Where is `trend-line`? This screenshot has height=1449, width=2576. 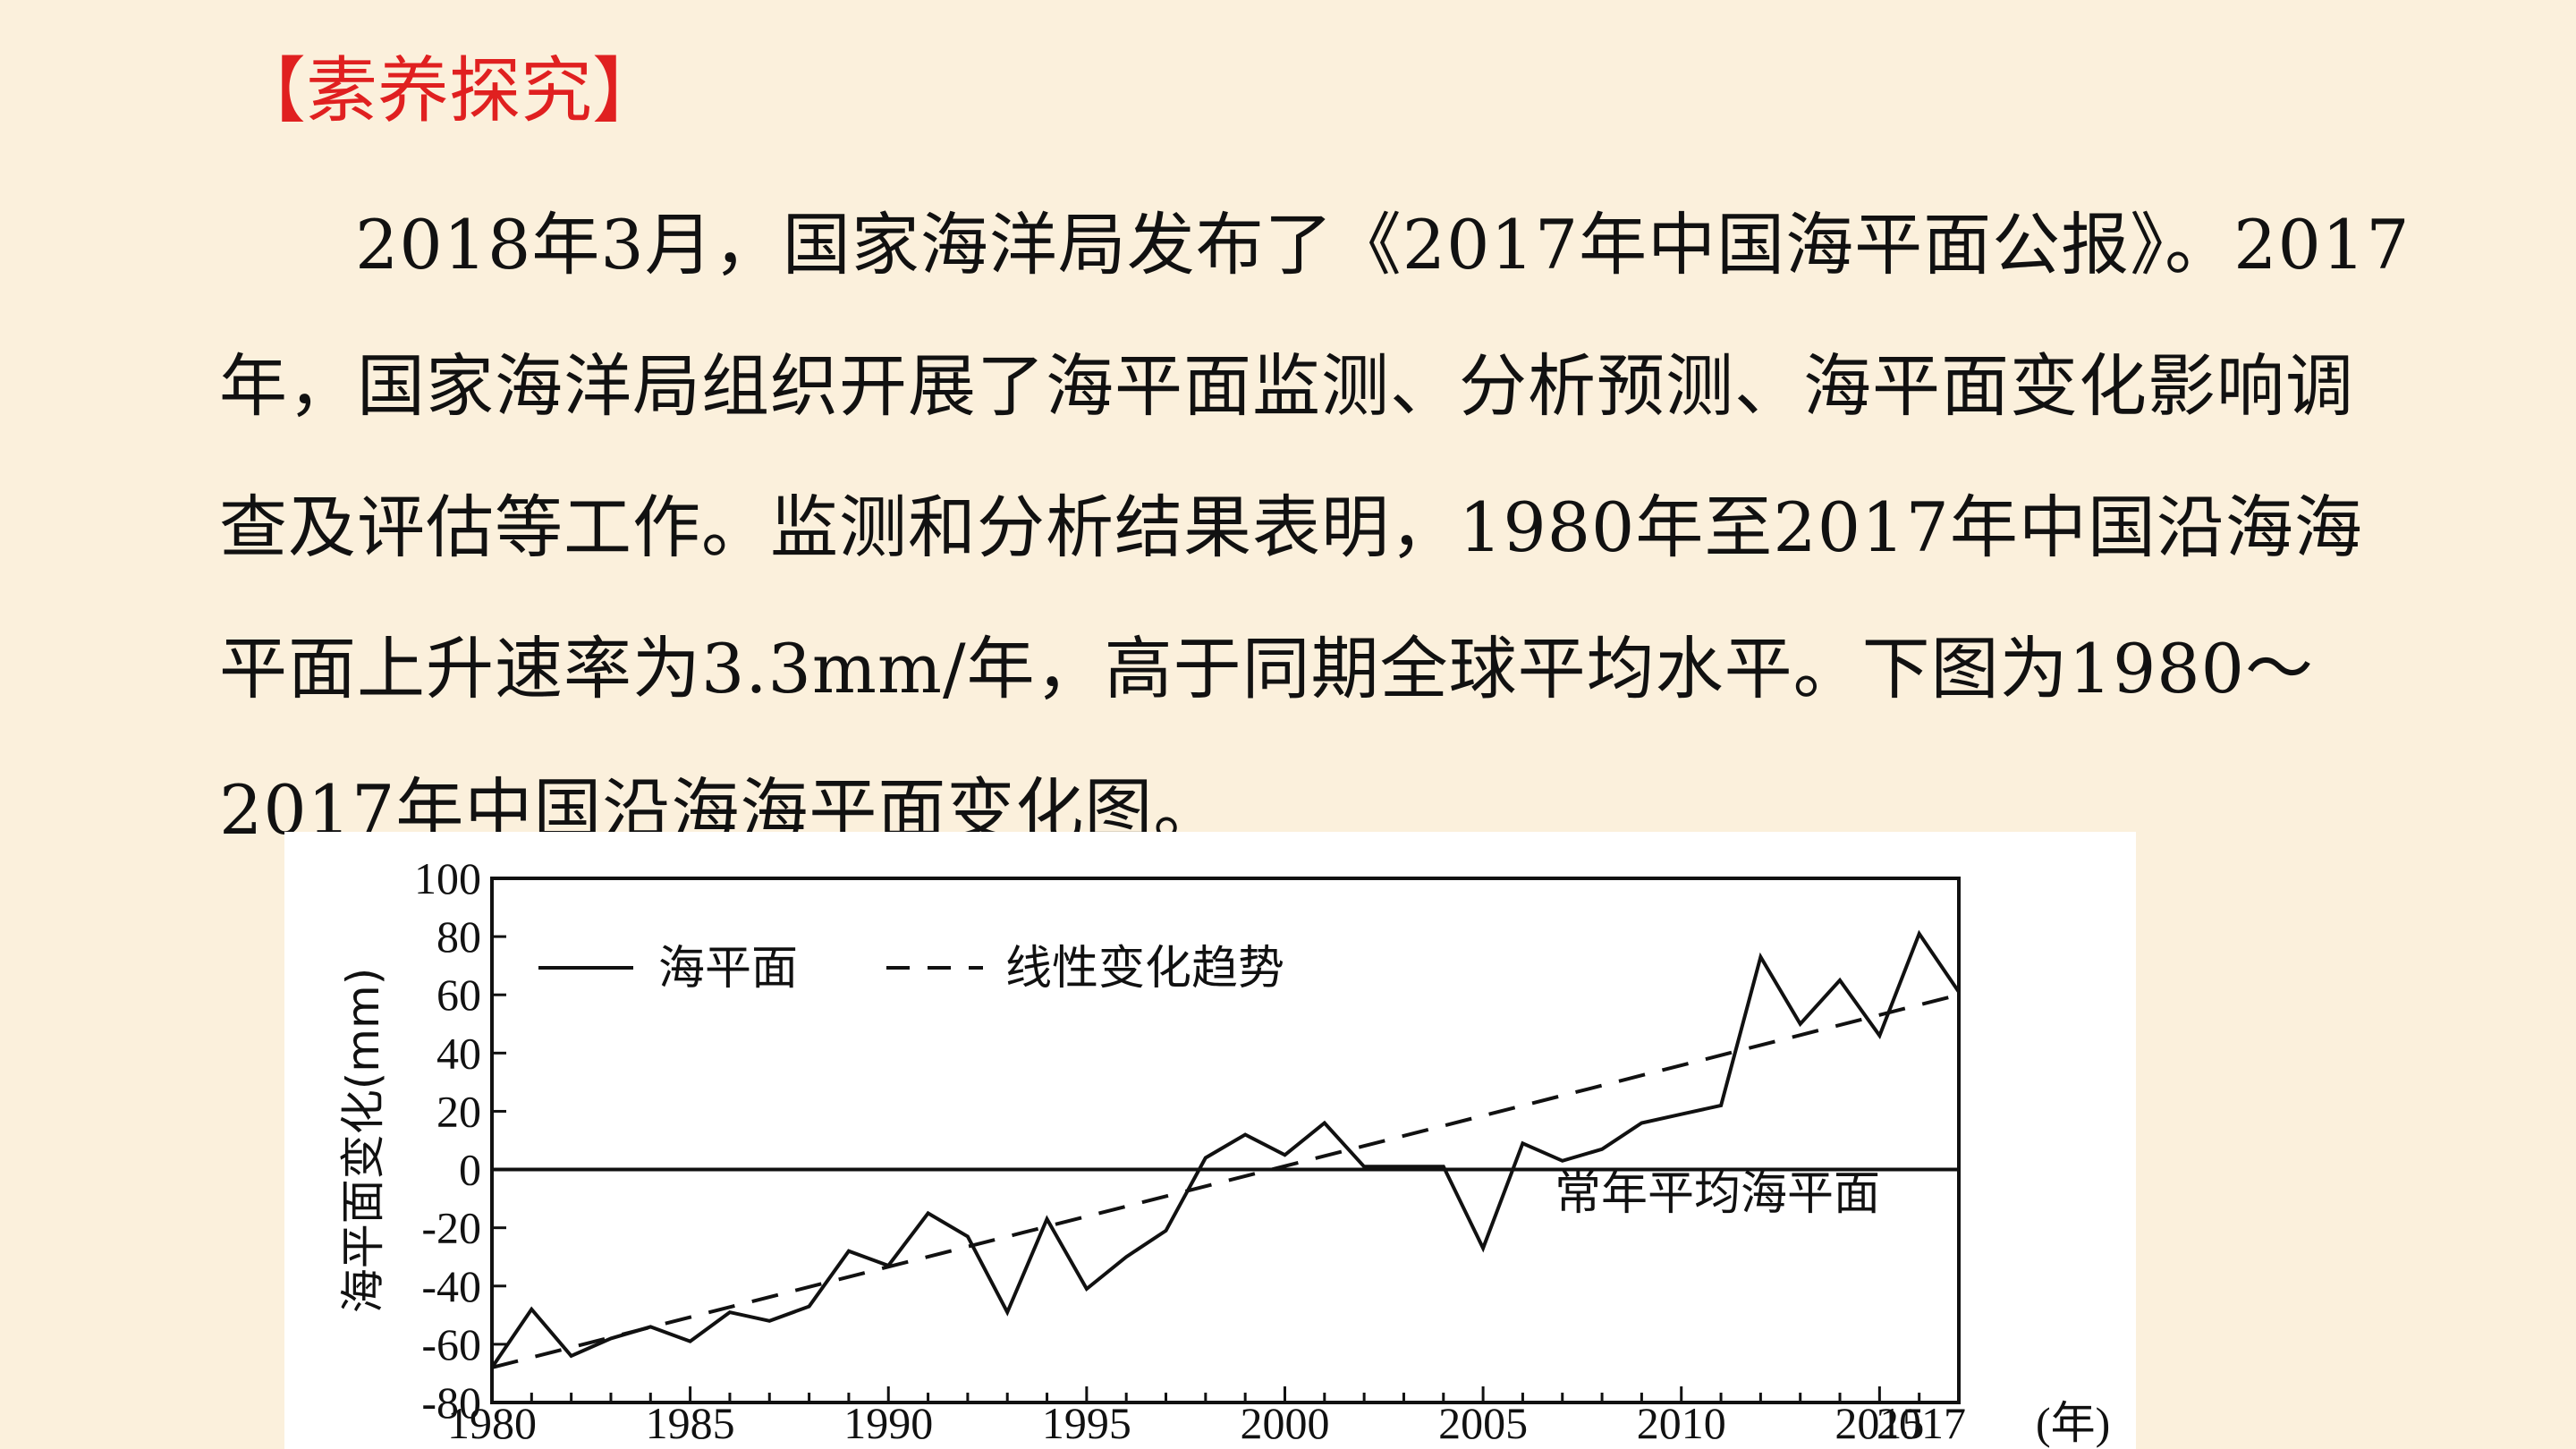 trend-line is located at coordinates (1225, 1181).